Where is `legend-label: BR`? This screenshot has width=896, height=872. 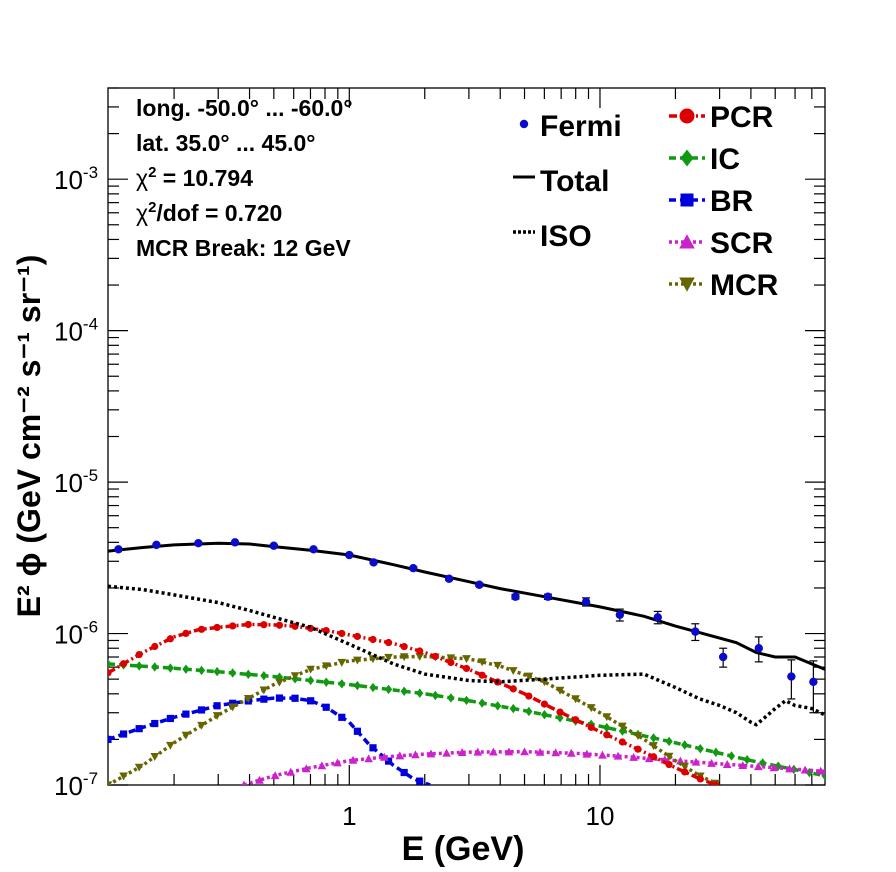 legend-label: BR is located at coordinates (732, 201).